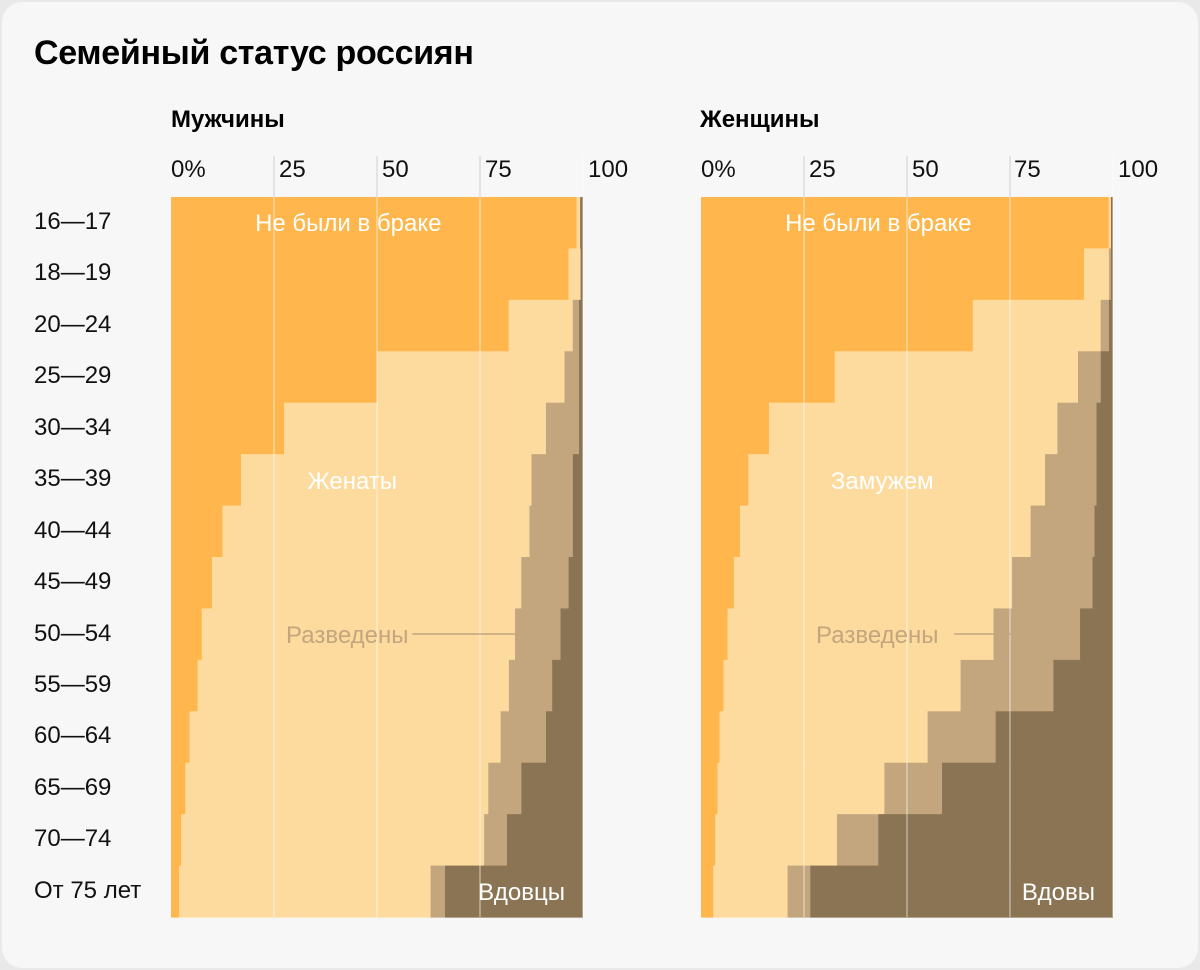 Image resolution: width=1200 pixels, height=970 pixels. What do you see at coordinates (353, 481) in the screenshot?
I see `series-label-married: Женаты` at bounding box center [353, 481].